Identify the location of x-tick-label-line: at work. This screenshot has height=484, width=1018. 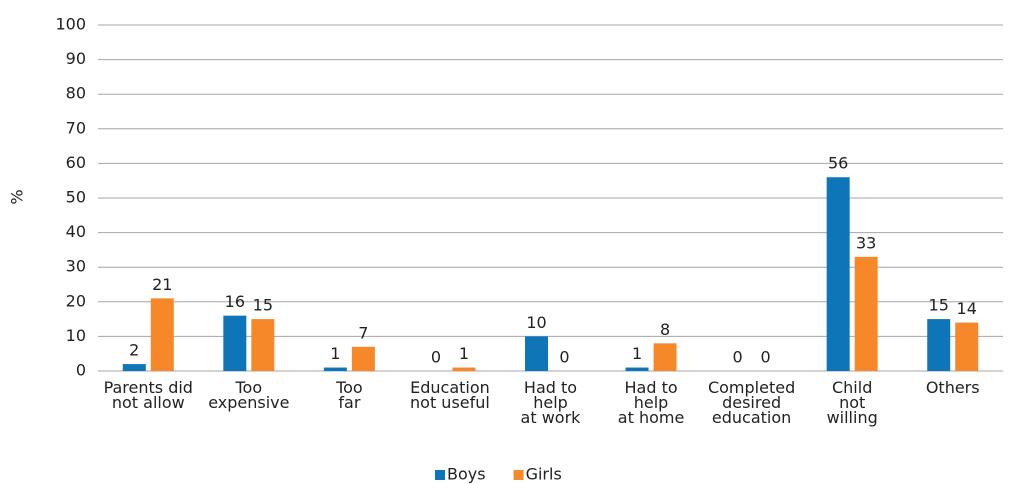
(551, 417).